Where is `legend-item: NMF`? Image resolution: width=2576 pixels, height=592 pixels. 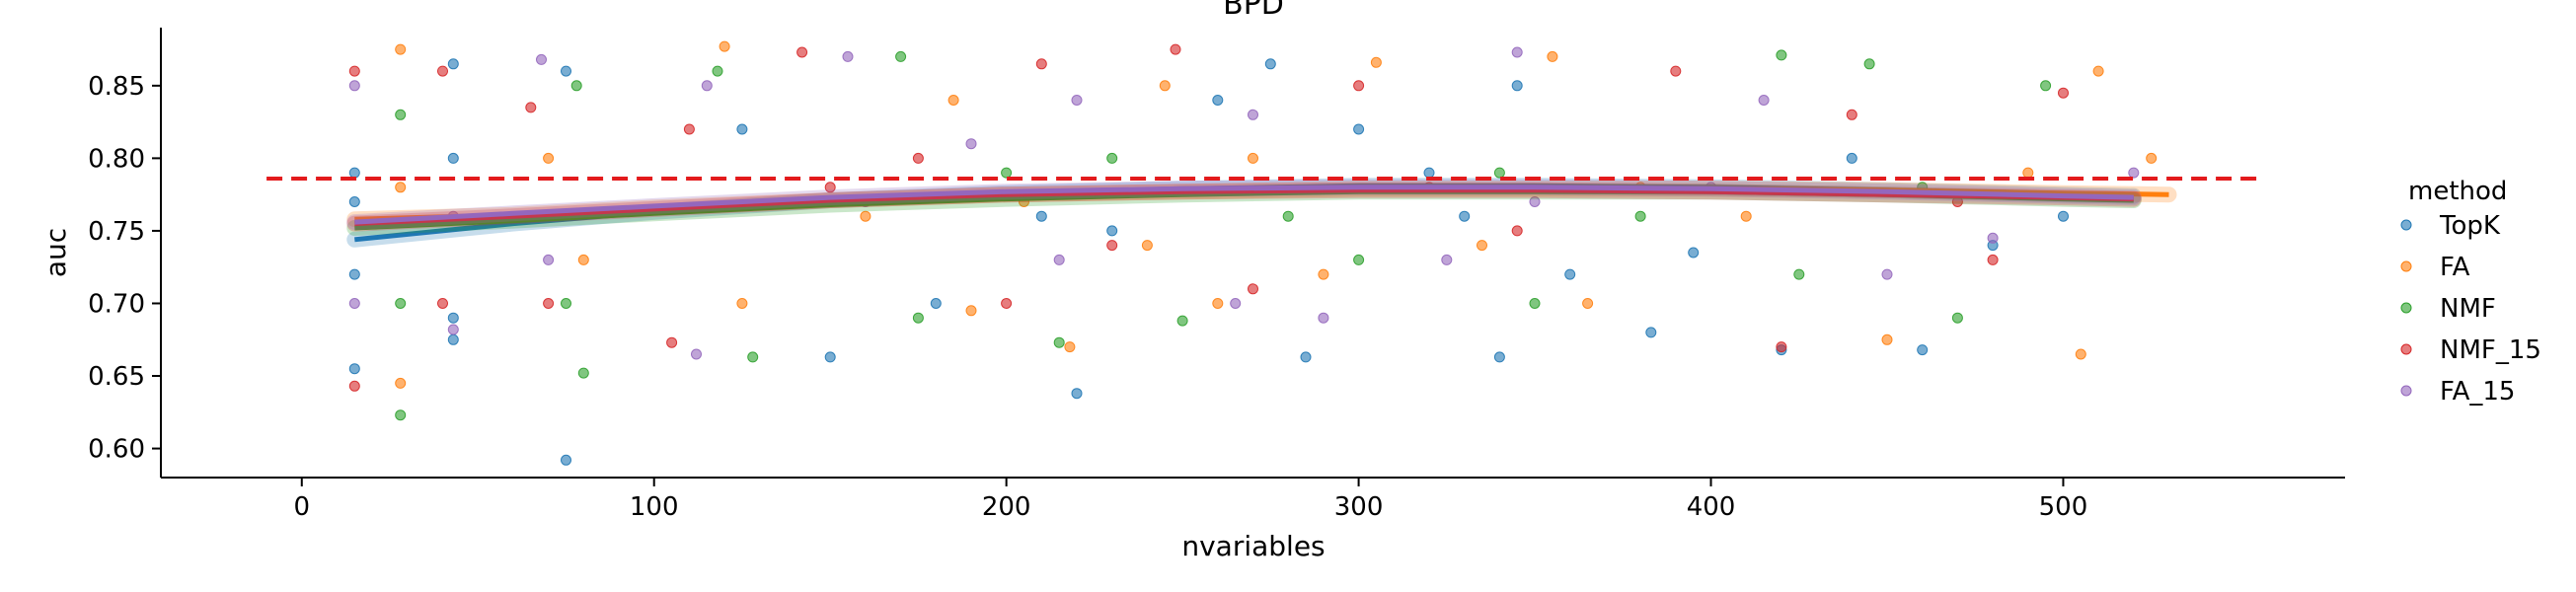
legend-item: NMF is located at coordinates (2448, 309).